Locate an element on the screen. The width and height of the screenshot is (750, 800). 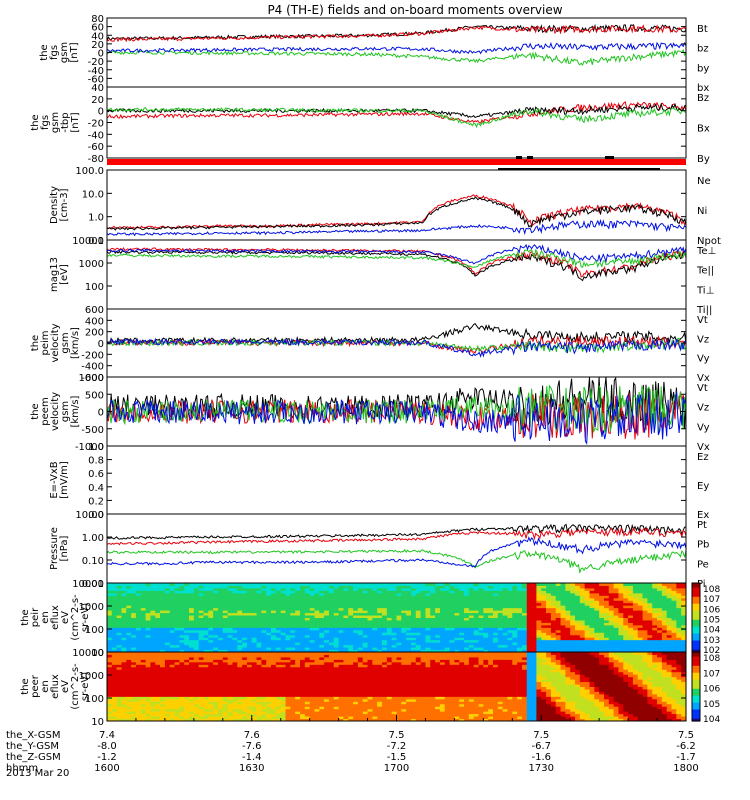
colorbar-label: 105 is located at coordinates (711, 621).